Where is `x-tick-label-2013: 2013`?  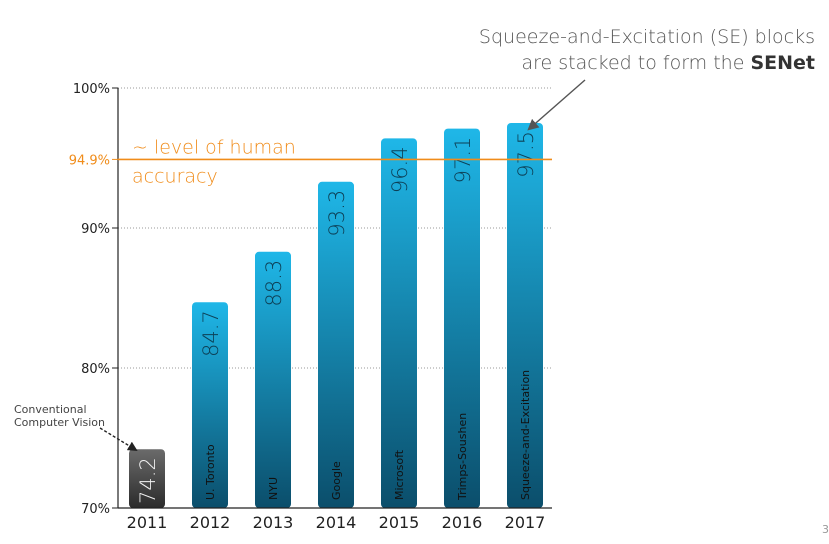
x-tick-label-2013: 2013 is located at coordinates (273, 522).